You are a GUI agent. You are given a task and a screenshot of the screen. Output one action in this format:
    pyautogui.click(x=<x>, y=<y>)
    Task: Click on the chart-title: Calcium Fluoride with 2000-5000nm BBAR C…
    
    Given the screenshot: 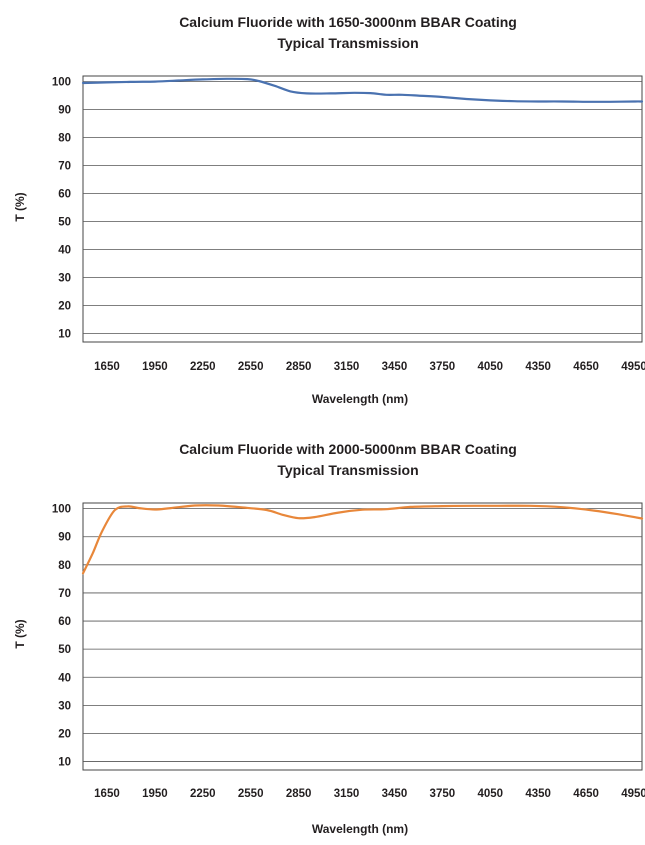 What is the action you would take?
    pyautogui.click(x=348, y=449)
    